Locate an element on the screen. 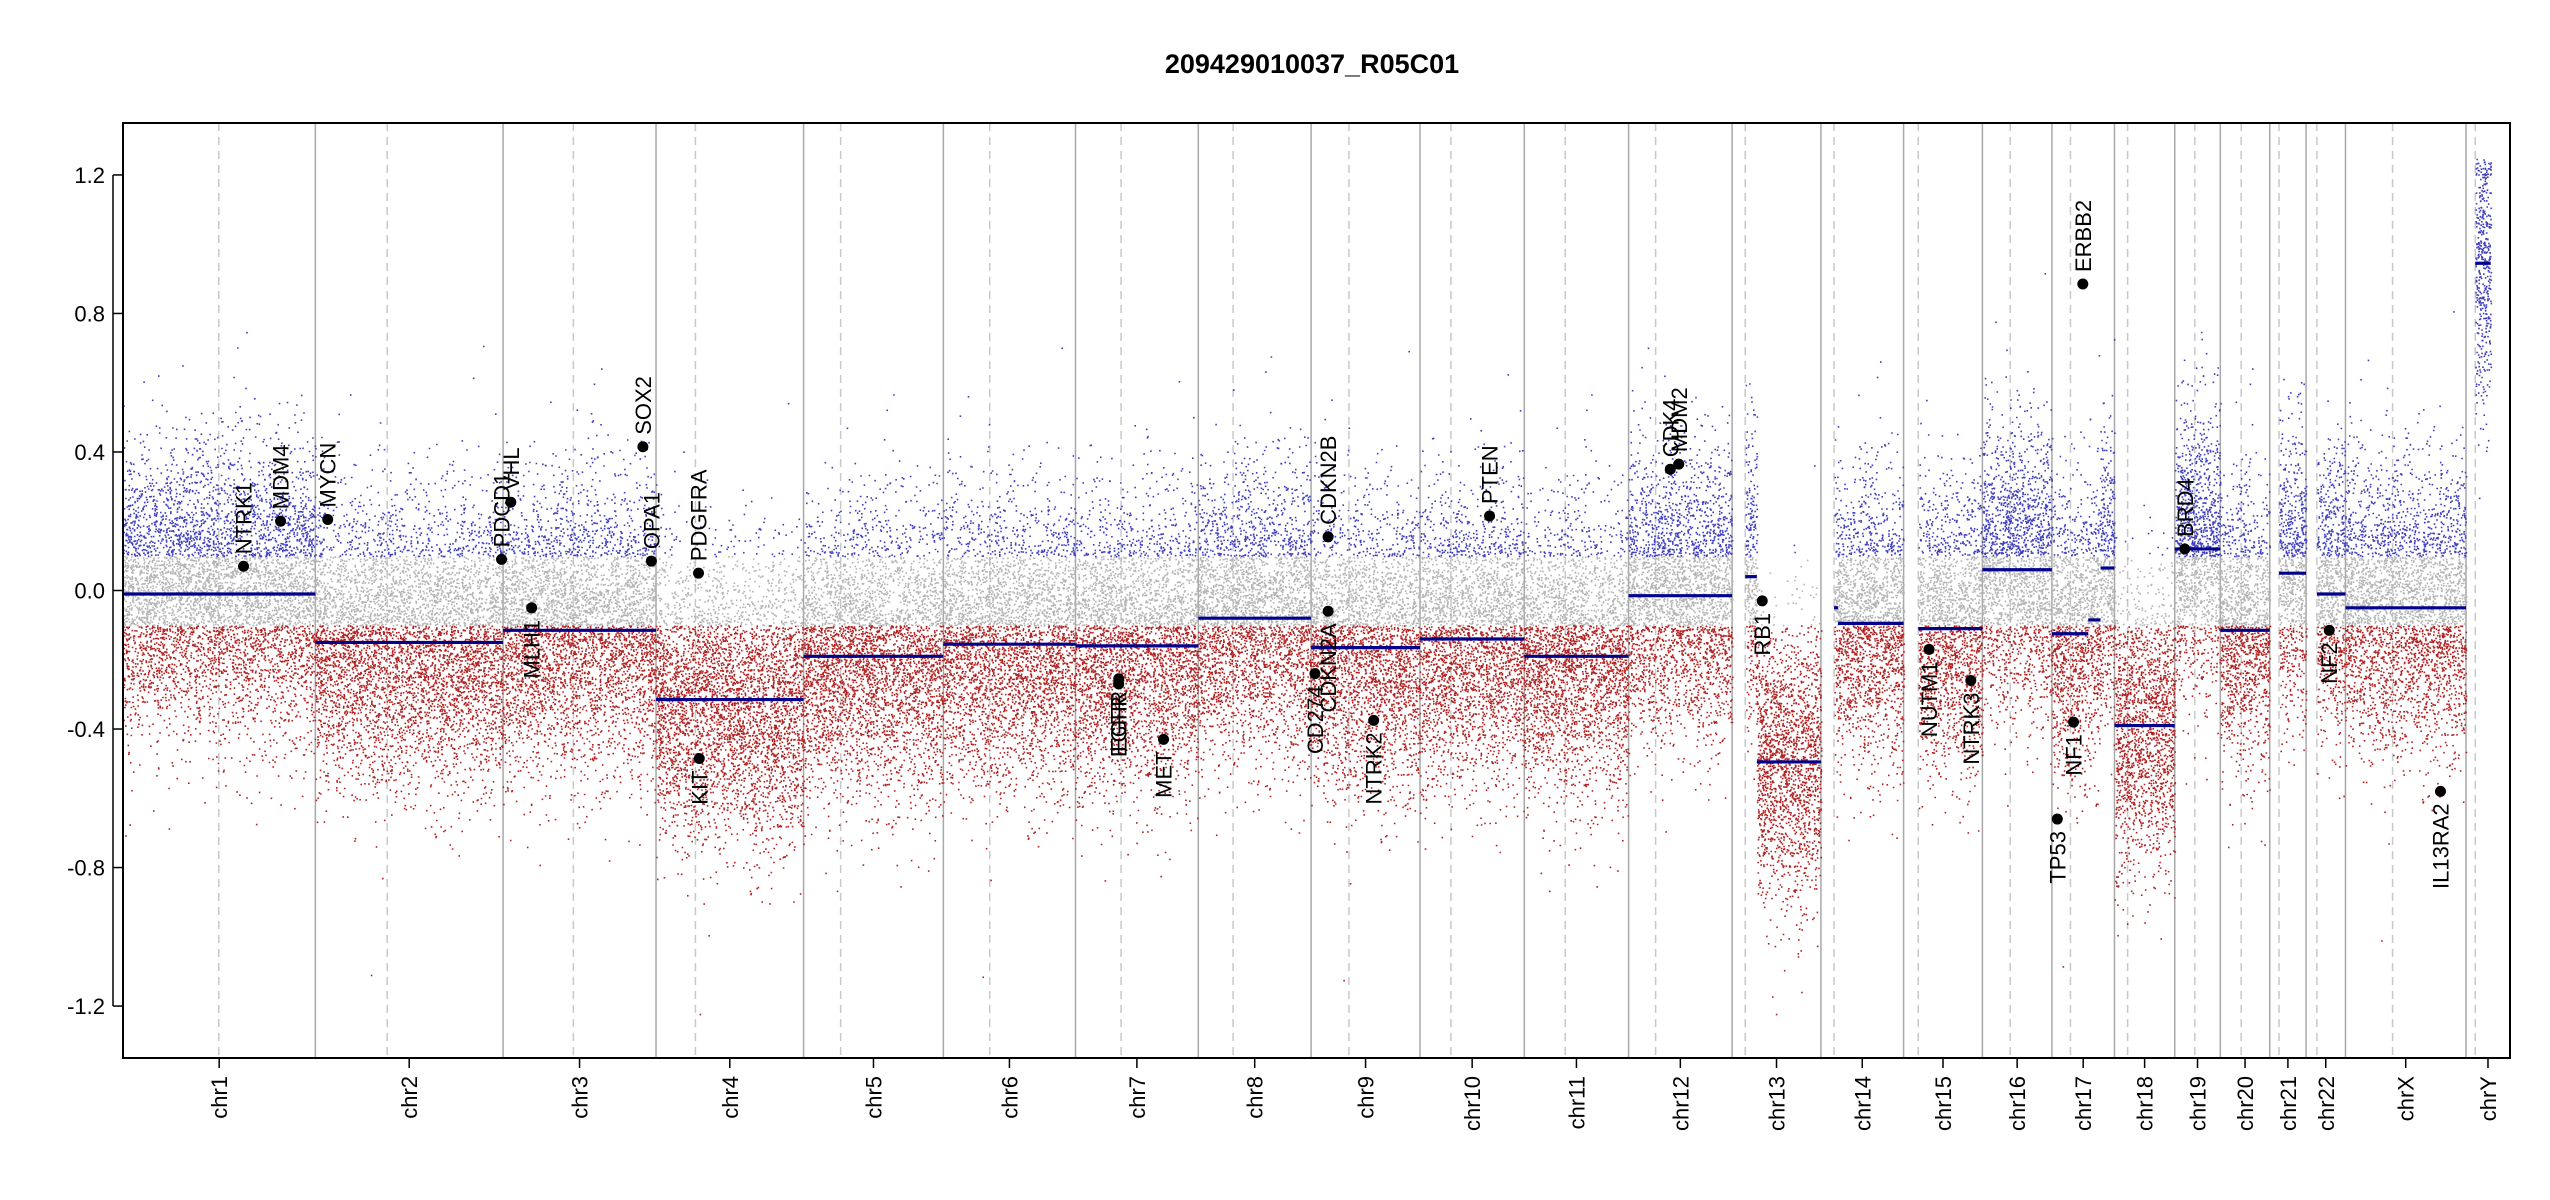  gene-label-TP53: TP53 is located at coordinates (2057, 857).